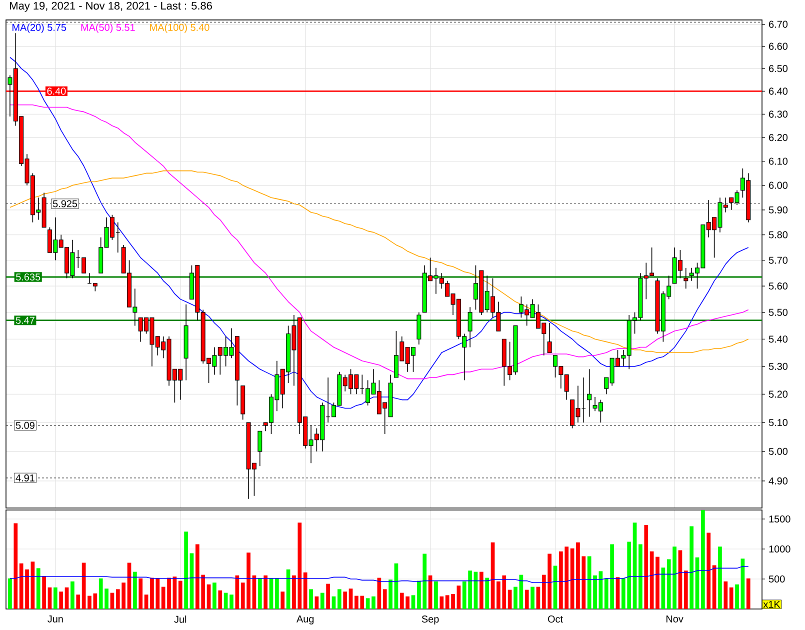 The width and height of the screenshot is (805, 630). I want to click on y-tick-label: 5.40, so click(778, 339).